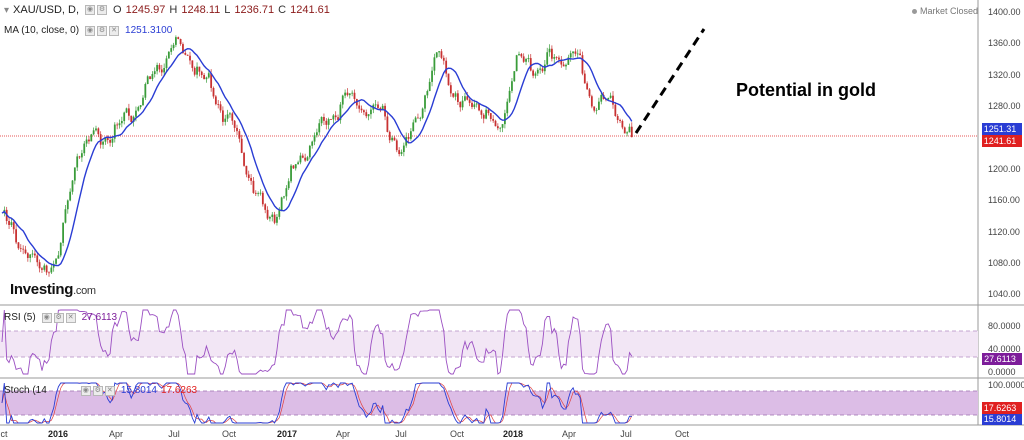 The height and width of the screenshot is (440, 1024). I want to click on market-status-text: Market Closed, so click(948, 11).